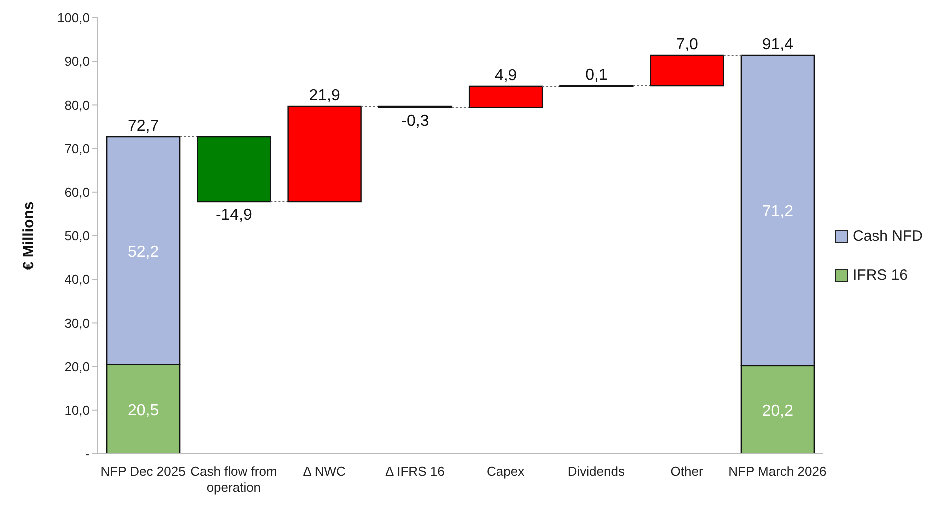 This screenshot has width=951, height=511. I want to click on data-label: 21,9, so click(324, 96).